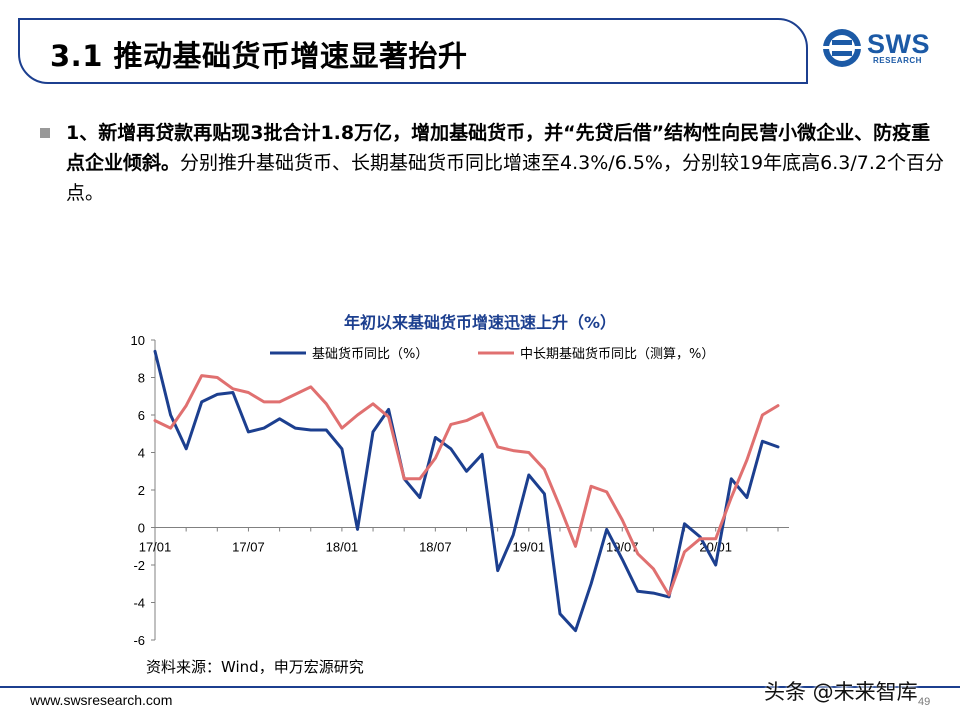  I want to click on x-tick-label: 19/01, so click(529, 547).